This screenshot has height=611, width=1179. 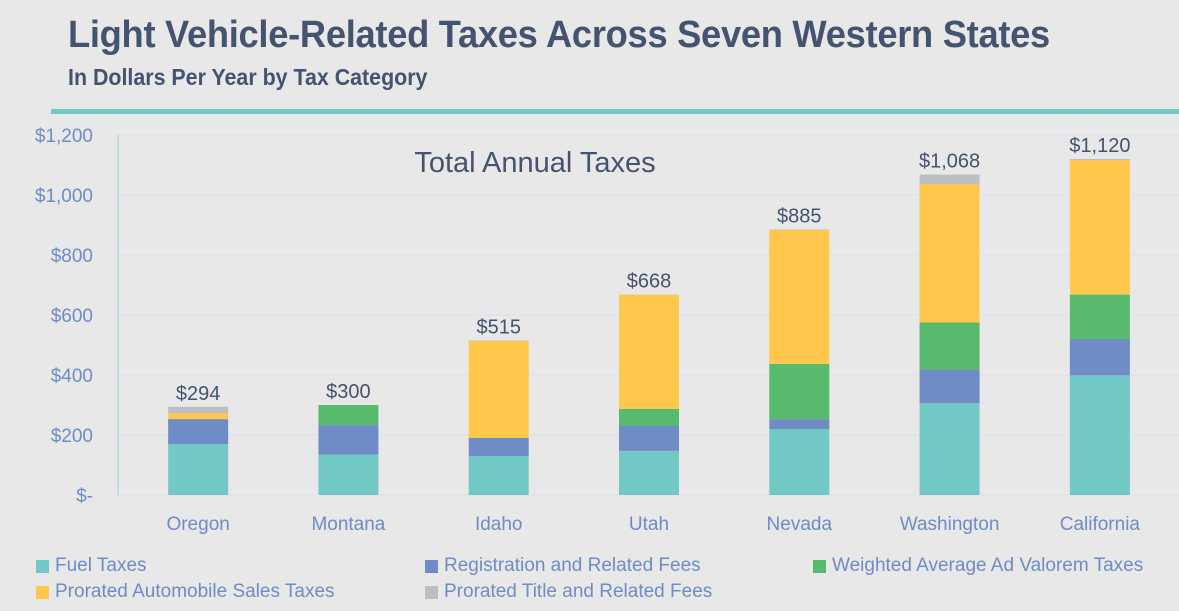 What do you see at coordinates (578, 591) in the screenshot?
I see `legend-label: Prorated Title and Related Fees` at bounding box center [578, 591].